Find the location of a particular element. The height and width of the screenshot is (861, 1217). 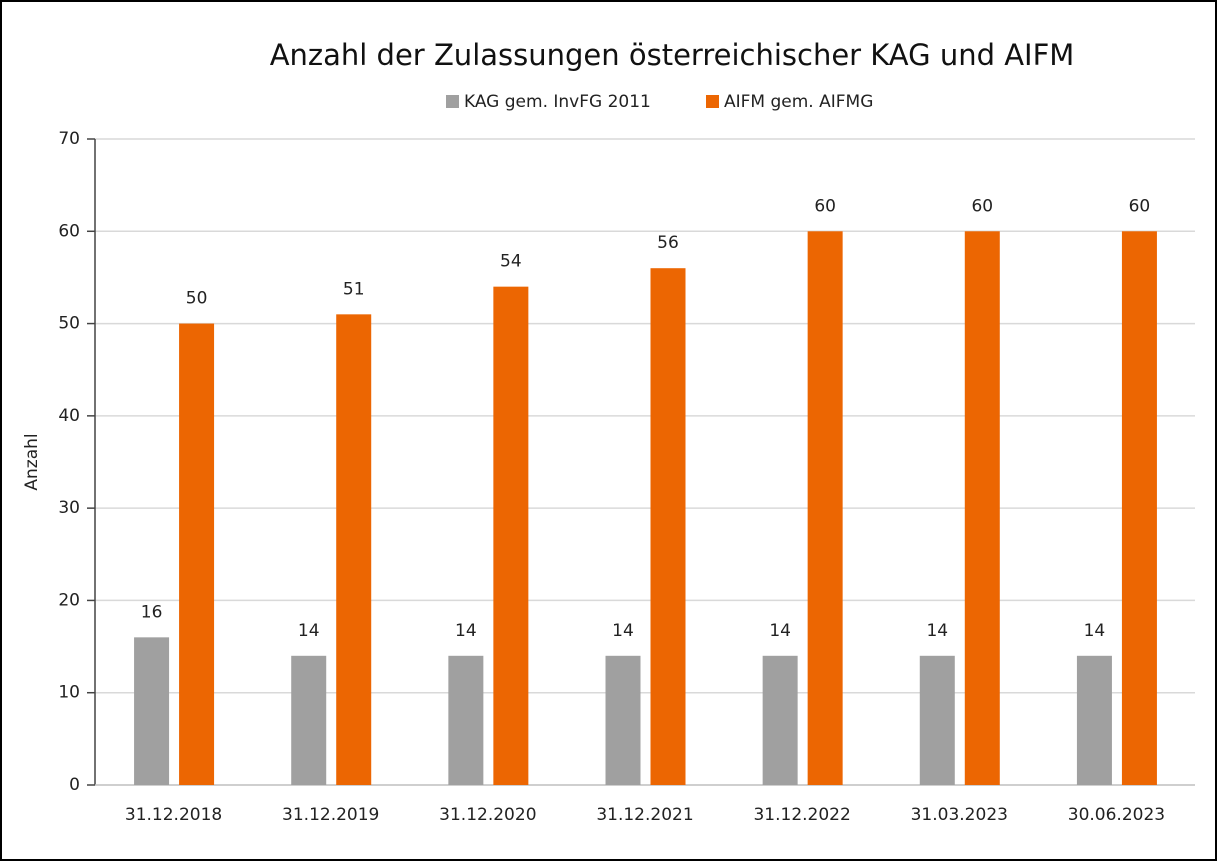

x-tick-label: 31.12.2018 is located at coordinates (173, 815).